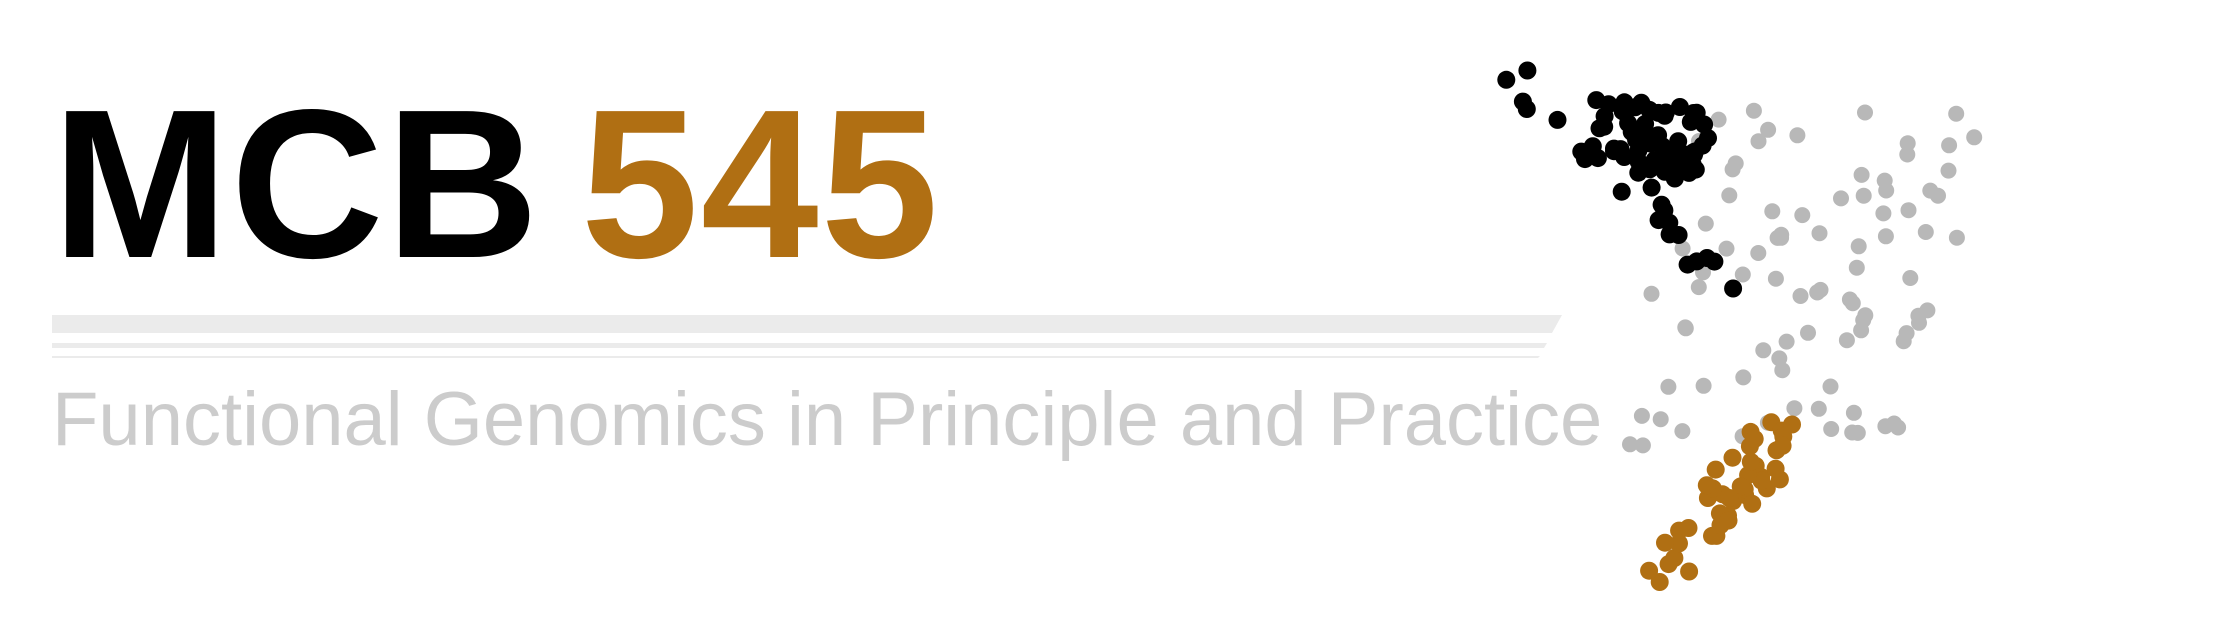 Image resolution: width=2216 pixels, height=632 pixels. Describe the element at coordinates (796, 357) in the screenshot. I see `rule-thin` at that location.